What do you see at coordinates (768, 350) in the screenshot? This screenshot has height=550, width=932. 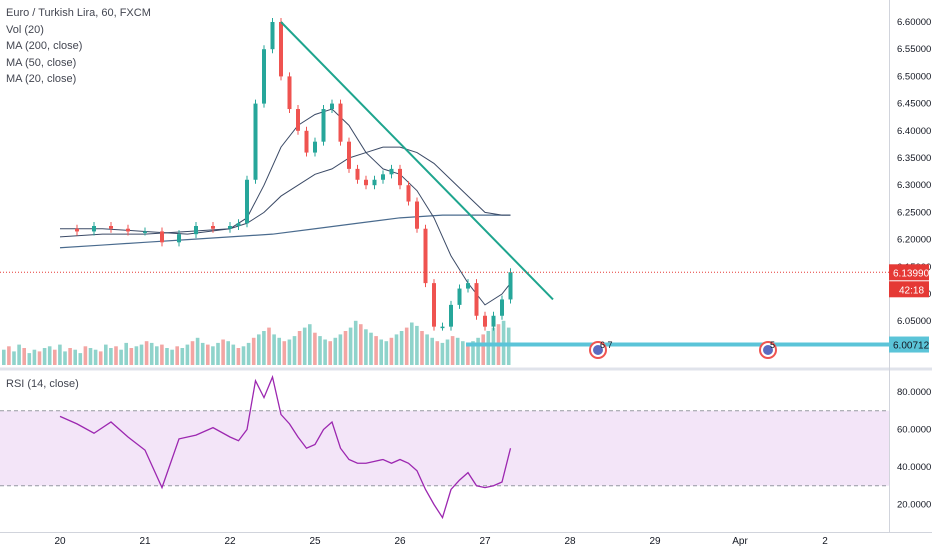 I see `event-marker-flag-icon` at bounding box center [768, 350].